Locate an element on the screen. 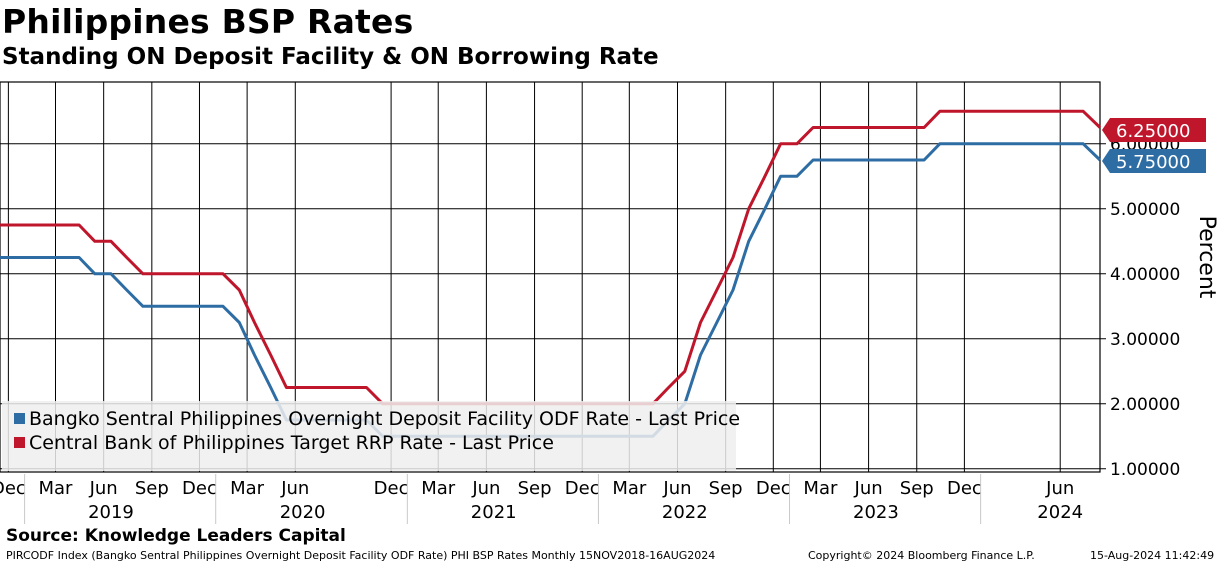  last-value-tag-rrp is located at coordinates (1154, 130).